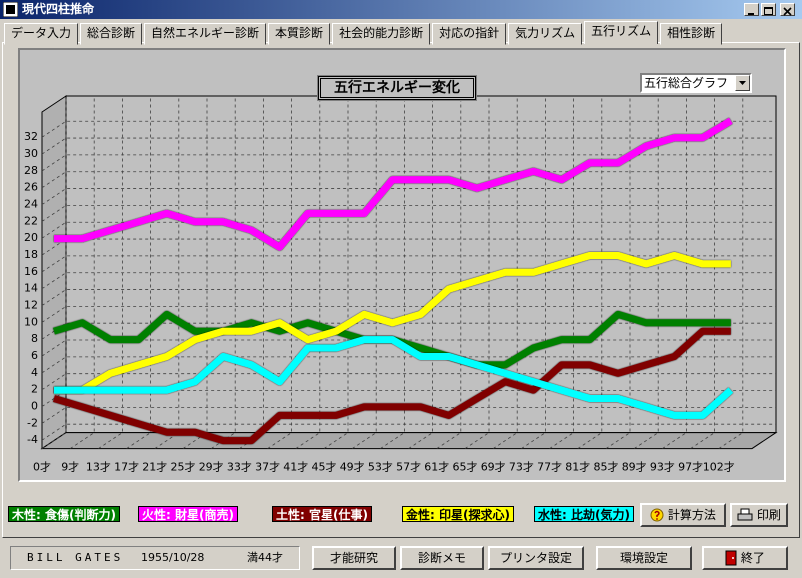 The height and width of the screenshot is (578, 802). What do you see at coordinates (493, 467) in the screenshot?
I see `x-tick-label: 69才` at bounding box center [493, 467].